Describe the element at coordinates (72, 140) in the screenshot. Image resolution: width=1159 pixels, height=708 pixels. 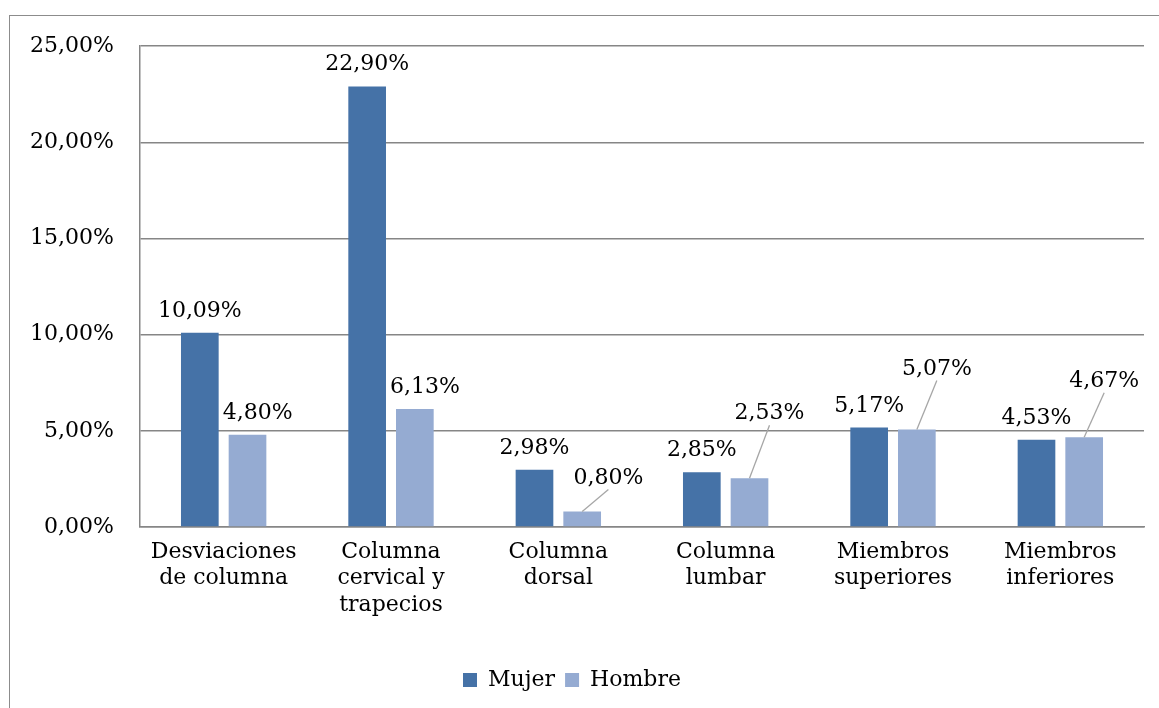
I see `y-tick-label: 20,00%` at that location.